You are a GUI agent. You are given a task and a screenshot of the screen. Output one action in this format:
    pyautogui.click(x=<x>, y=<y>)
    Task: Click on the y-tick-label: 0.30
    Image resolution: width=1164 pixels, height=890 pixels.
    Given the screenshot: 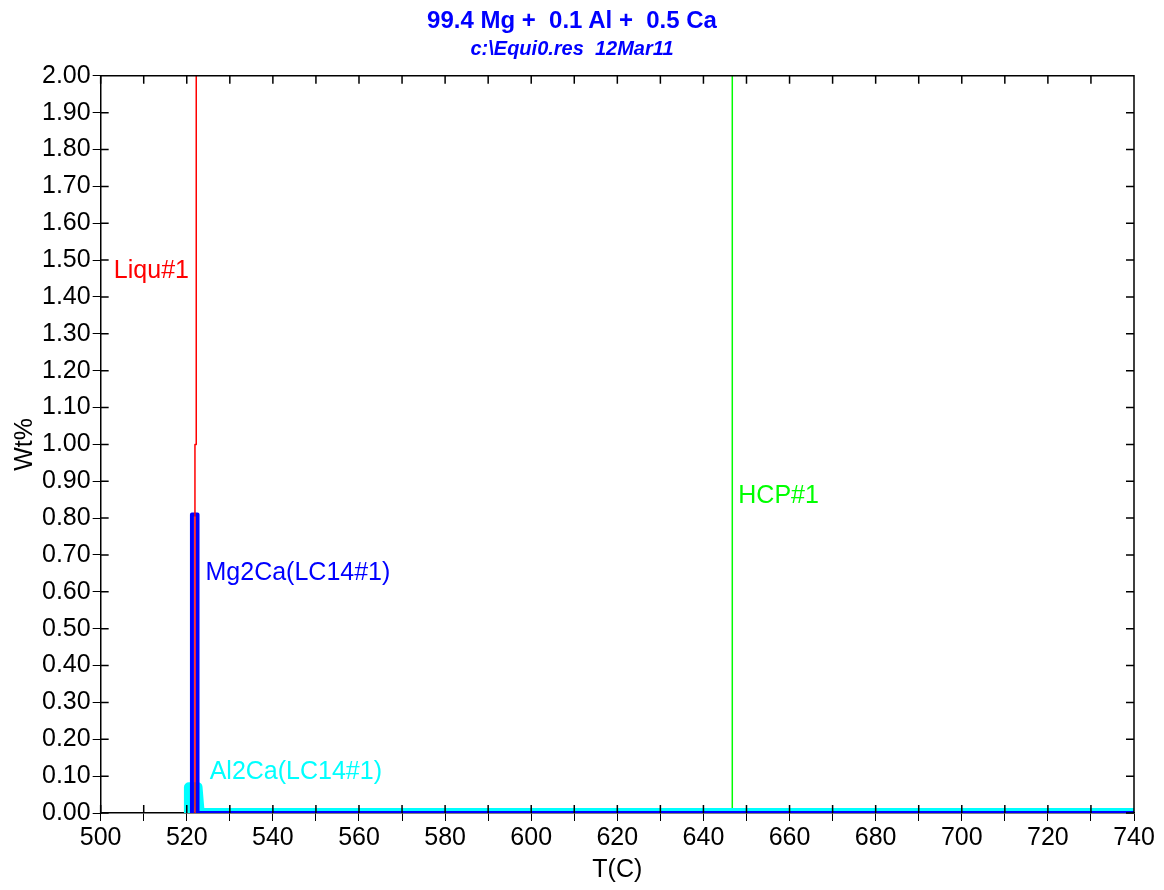 What is the action you would take?
    pyautogui.click(x=66, y=700)
    